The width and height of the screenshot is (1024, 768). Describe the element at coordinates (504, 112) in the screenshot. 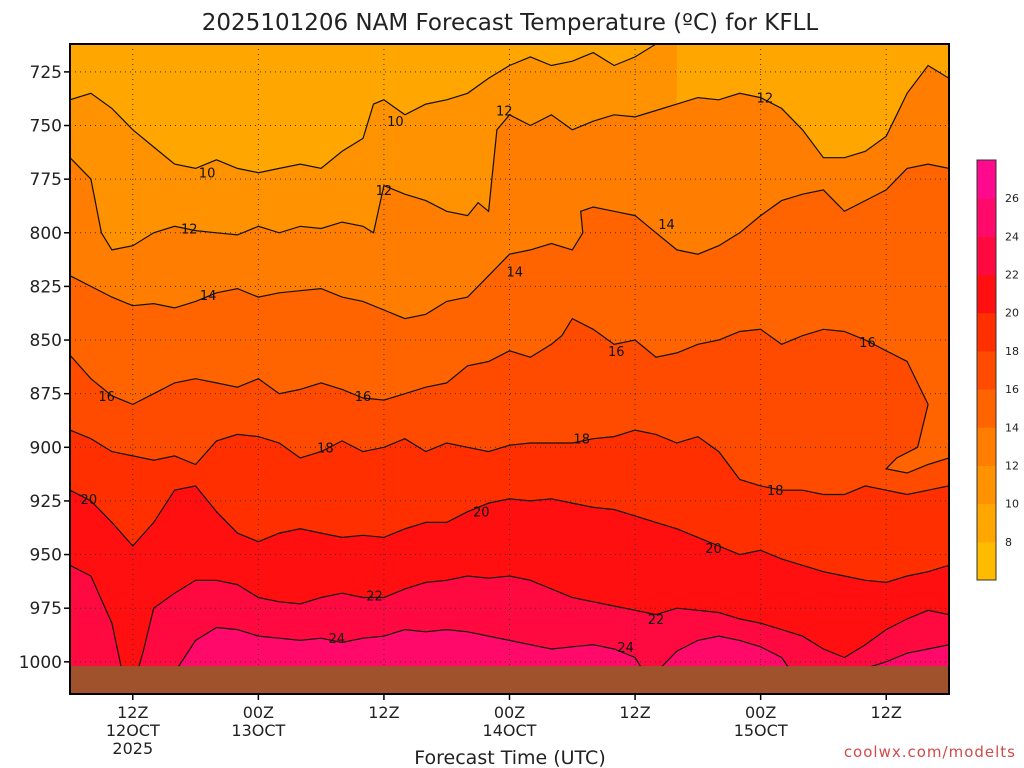

I see `contour-label-12-3: 12` at that location.